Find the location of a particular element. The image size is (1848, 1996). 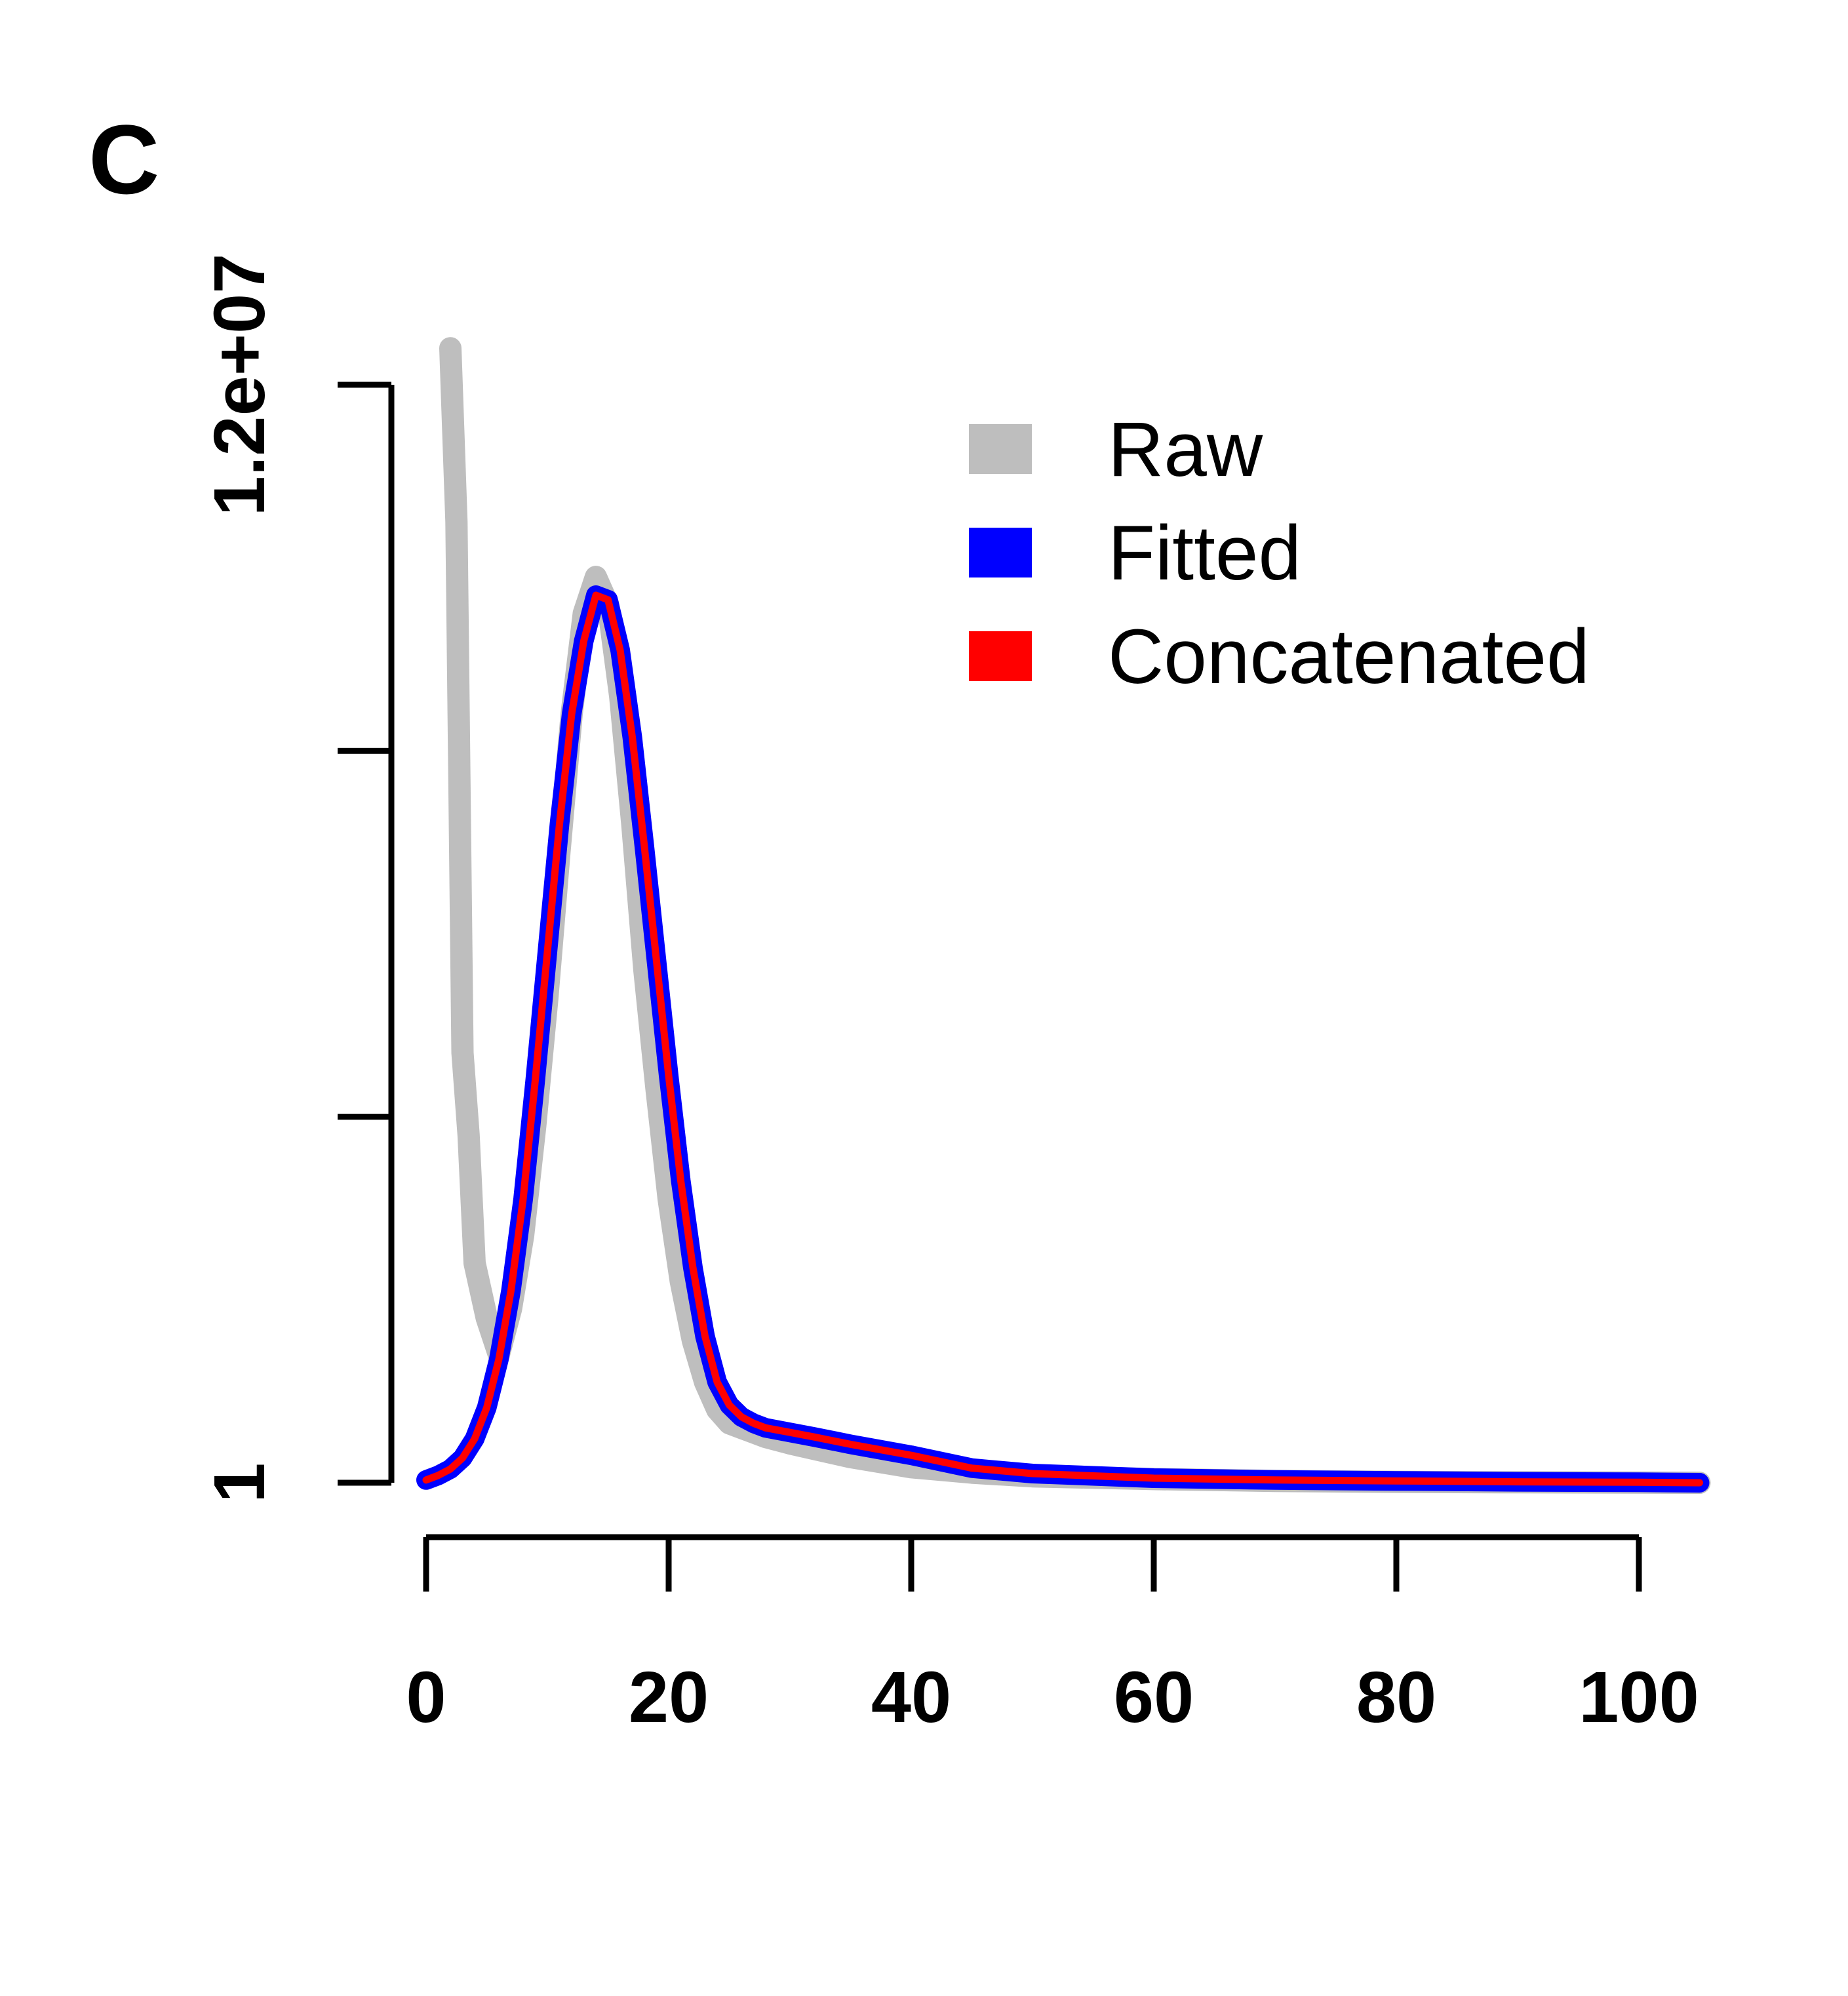

legend-label-fitted: Fitted is located at coordinates (1204, 553).